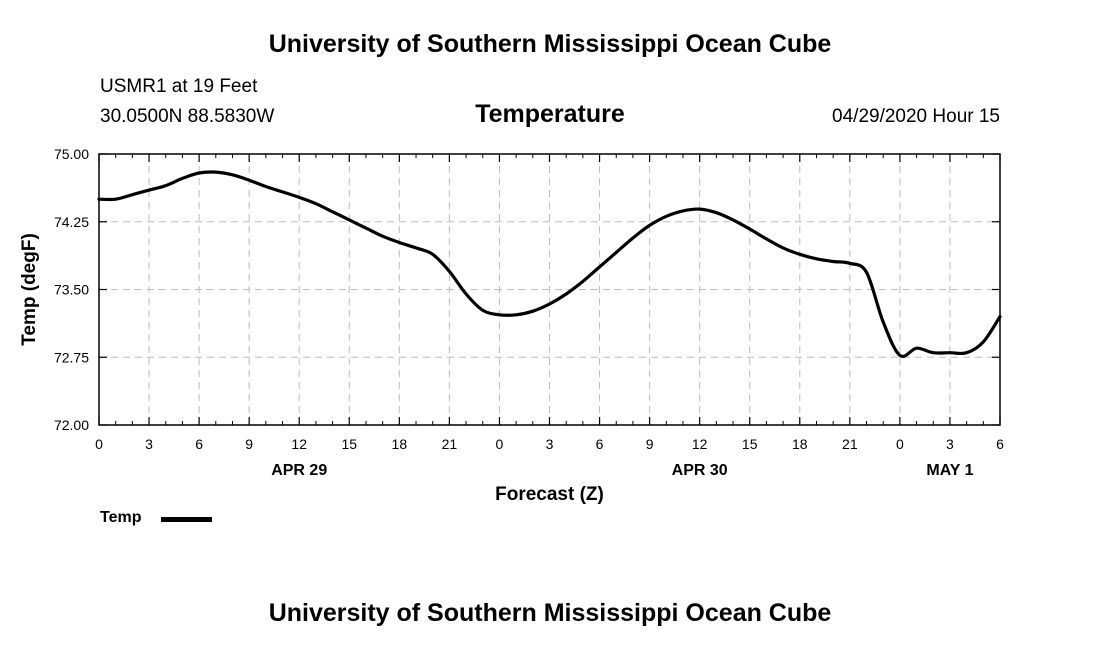 Image resolution: width=1100 pixels, height=650 pixels. What do you see at coordinates (121, 517) in the screenshot?
I see `legend-label: Temp` at bounding box center [121, 517].